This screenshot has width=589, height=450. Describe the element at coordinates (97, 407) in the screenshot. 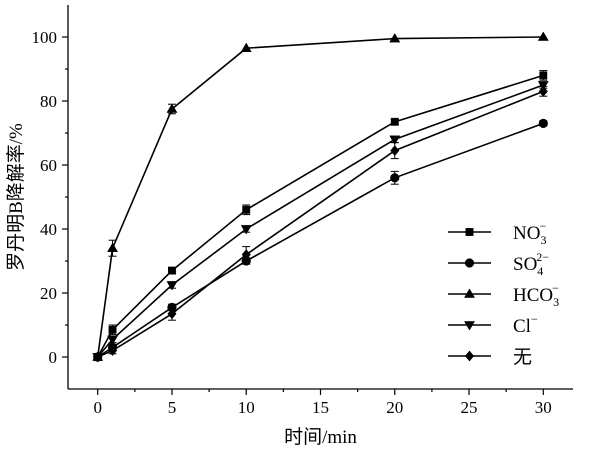

I see `x-tick-label: 0` at that location.